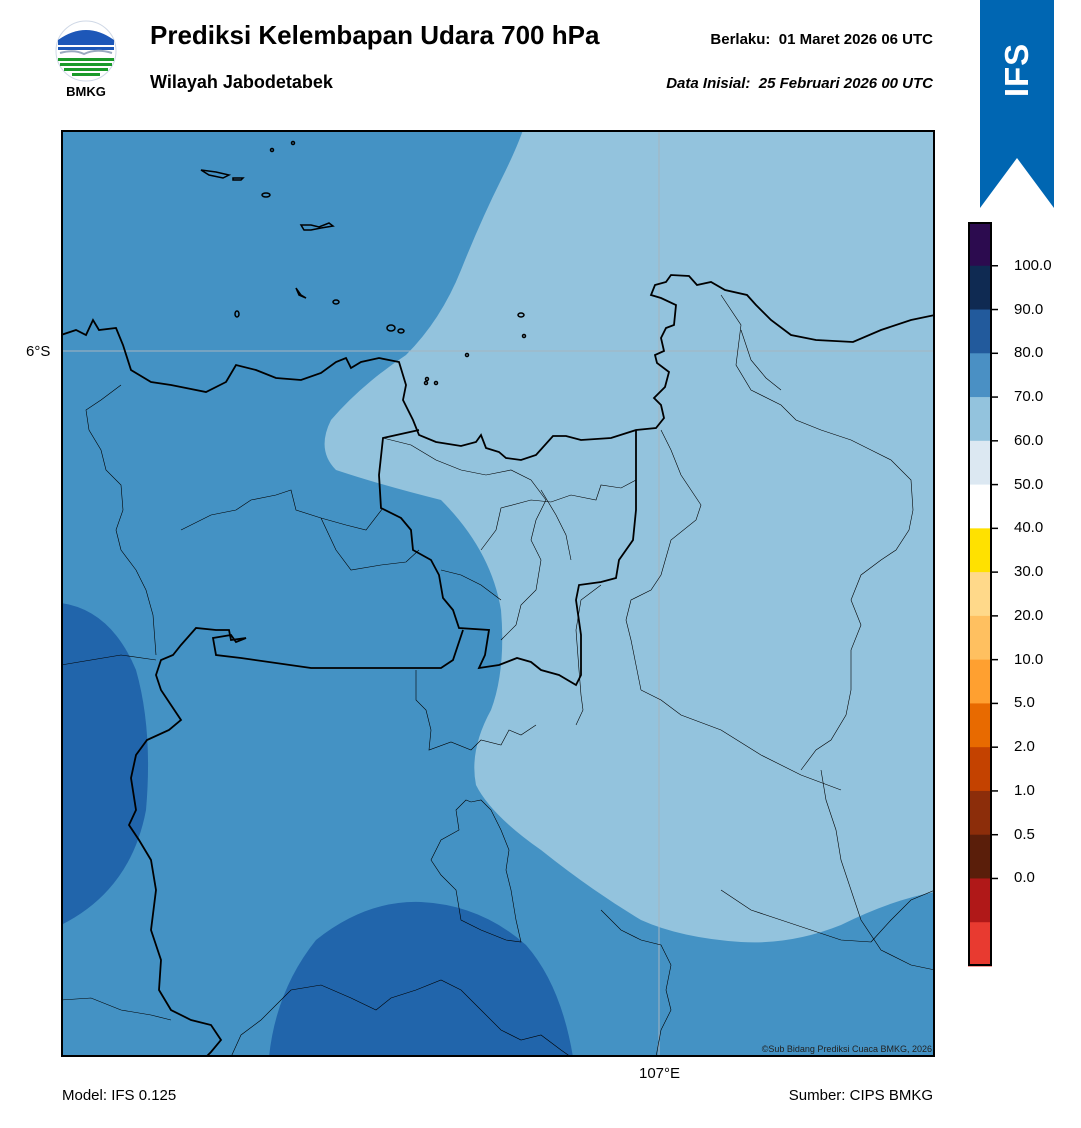  I want to click on colorbar-label: 1.0, so click(1024, 790).